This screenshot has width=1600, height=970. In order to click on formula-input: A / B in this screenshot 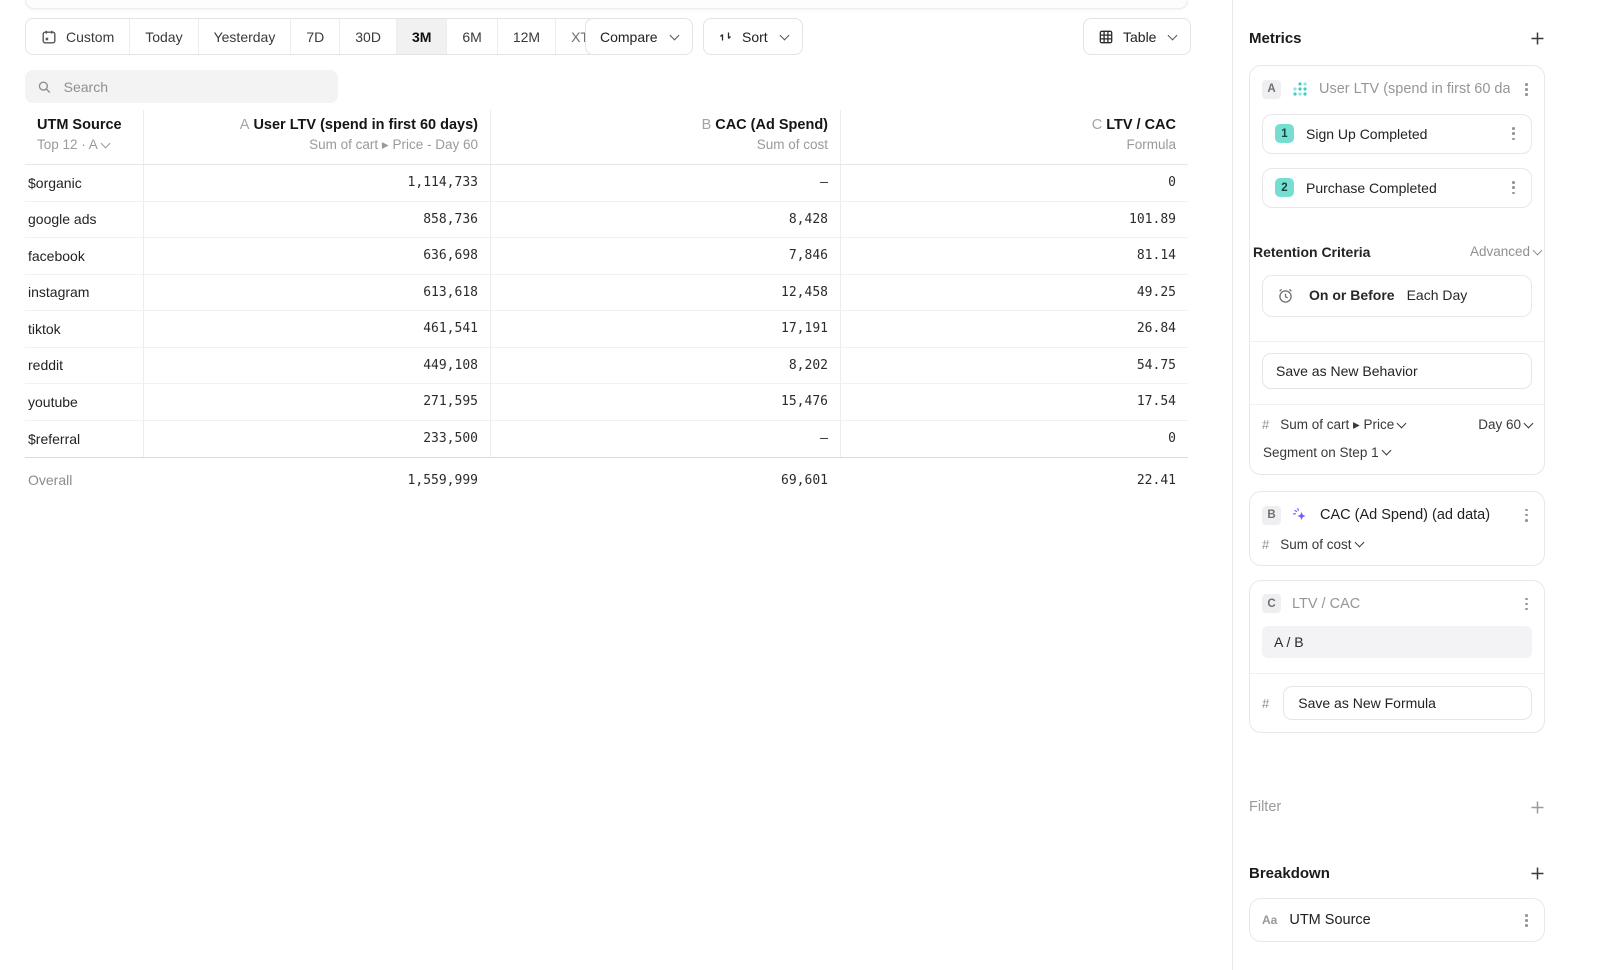, I will do `click(1397, 642)`.